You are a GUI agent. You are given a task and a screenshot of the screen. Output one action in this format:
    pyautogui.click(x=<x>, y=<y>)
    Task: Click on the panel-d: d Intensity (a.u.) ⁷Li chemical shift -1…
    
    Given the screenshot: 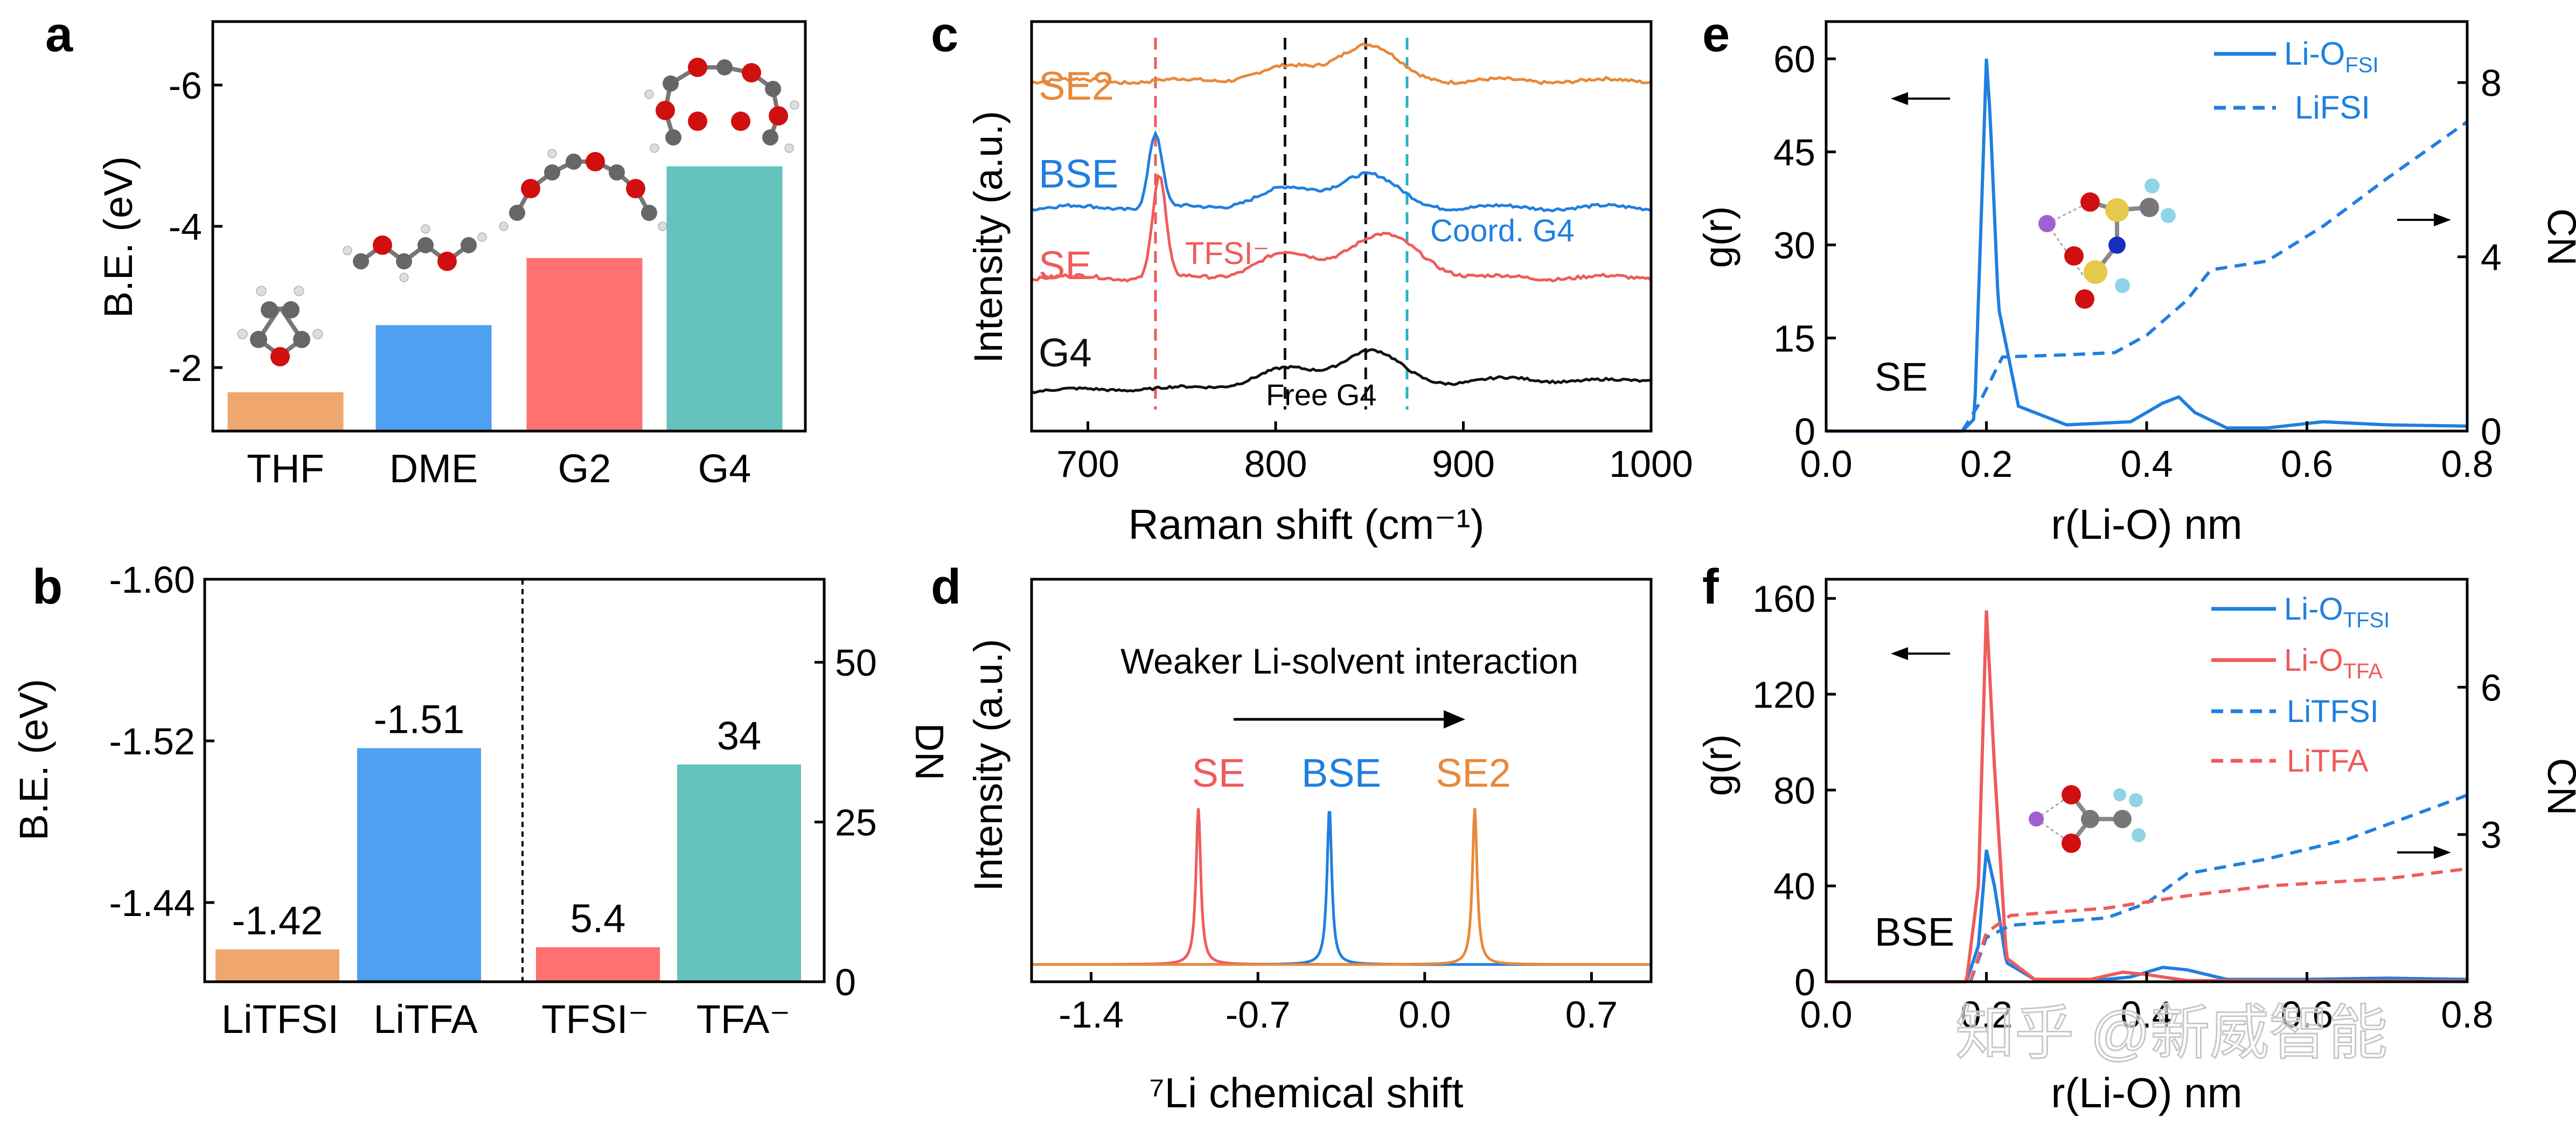 What is the action you would take?
    pyautogui.click(x=1292, y=837)
    